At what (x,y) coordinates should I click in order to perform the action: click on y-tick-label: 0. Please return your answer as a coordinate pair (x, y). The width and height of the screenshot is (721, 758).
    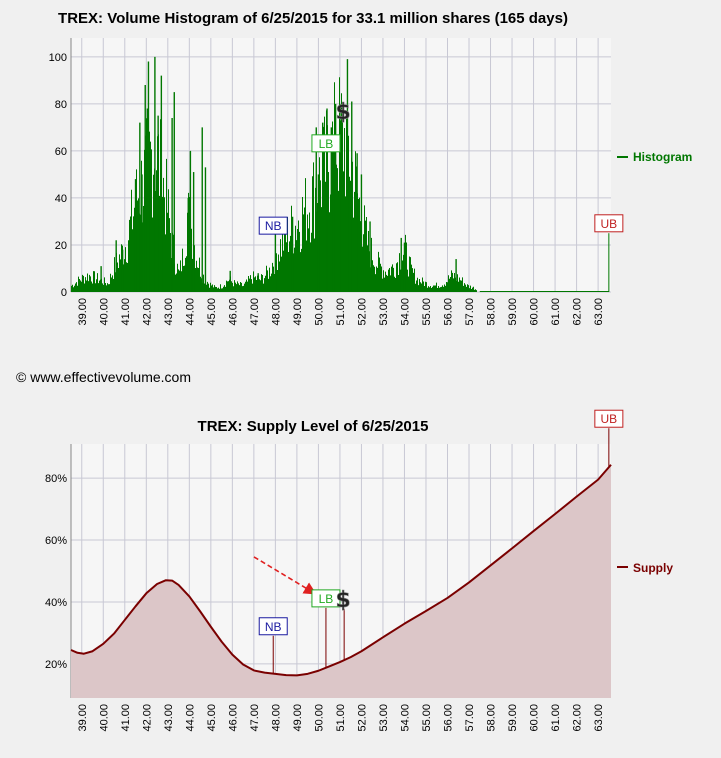
    Looking at the image, I should click on (64, 293).